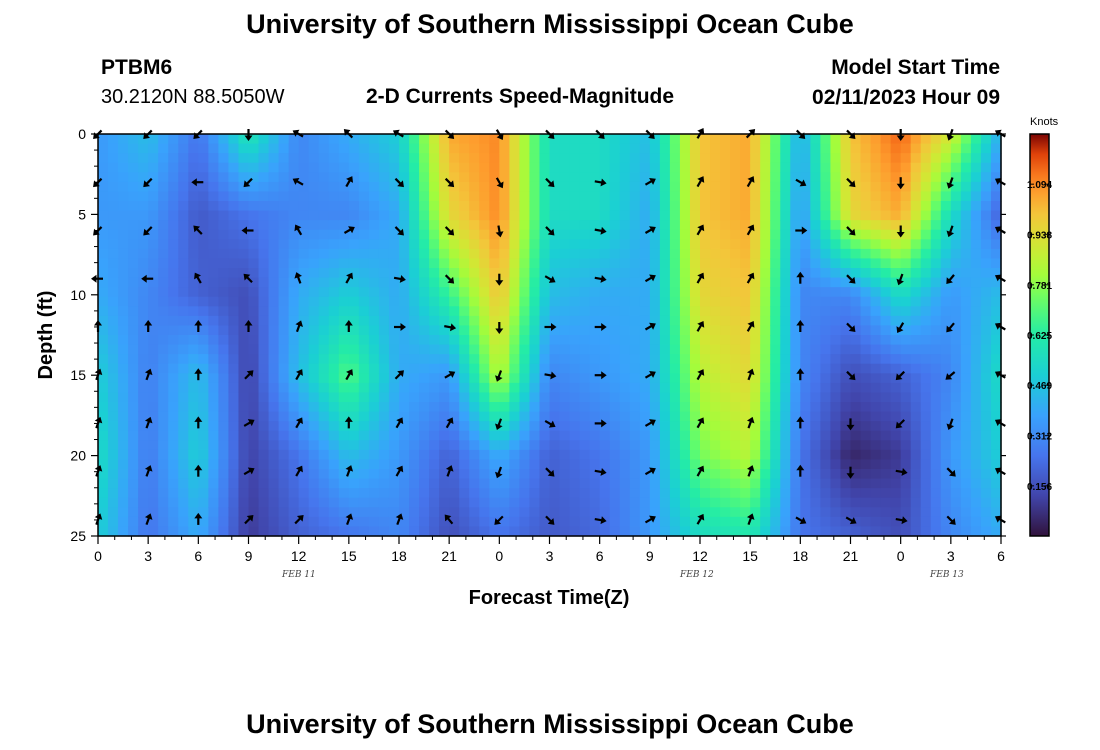  I want to click on y-axis-label: Depth (ft), so click(46, 335).